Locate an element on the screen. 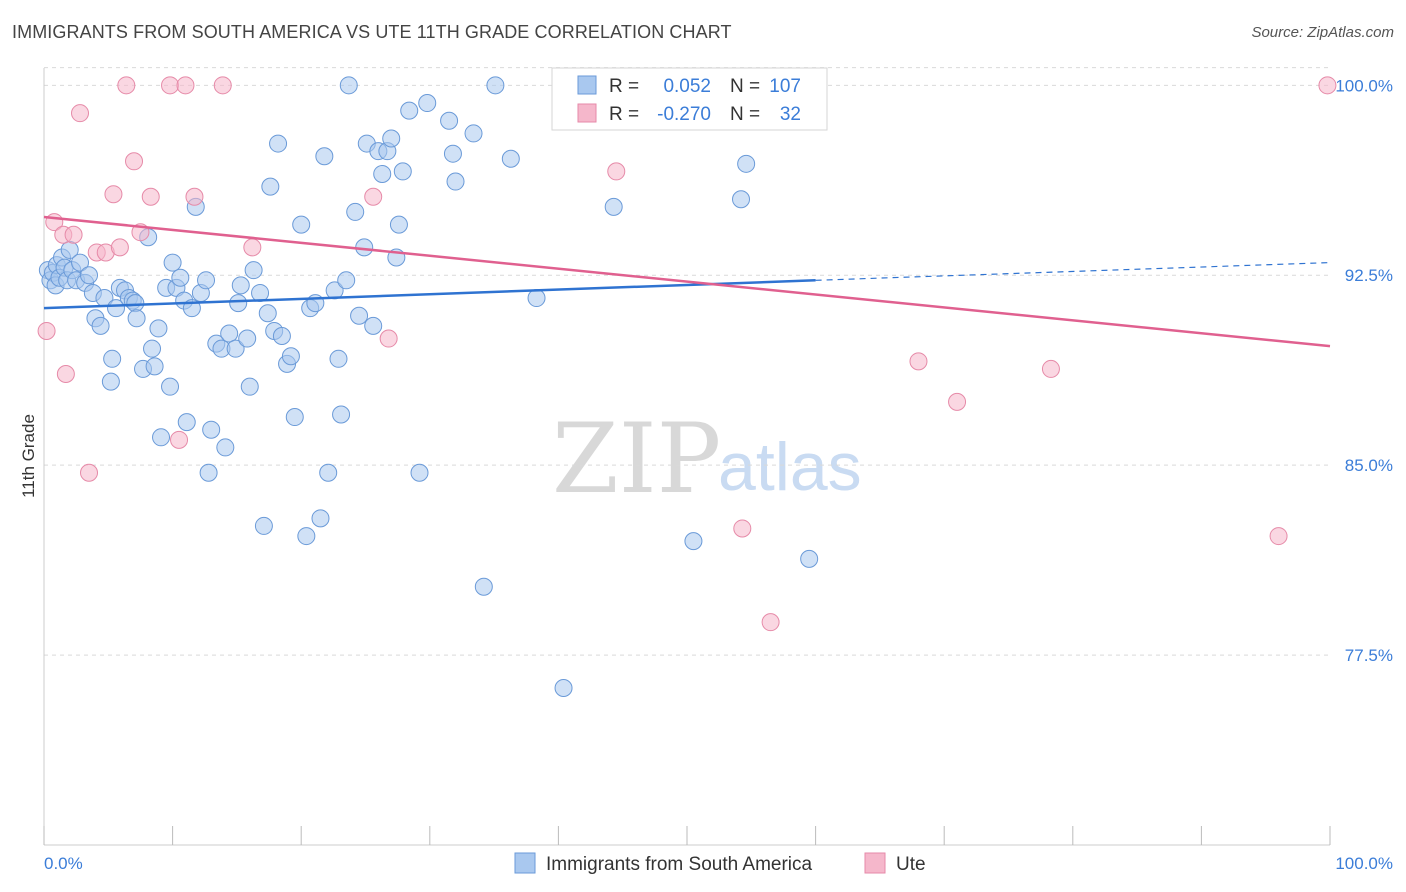  bottom-legend-label-immigrants: Immigrants from South America is located at coordinates (679, 864).